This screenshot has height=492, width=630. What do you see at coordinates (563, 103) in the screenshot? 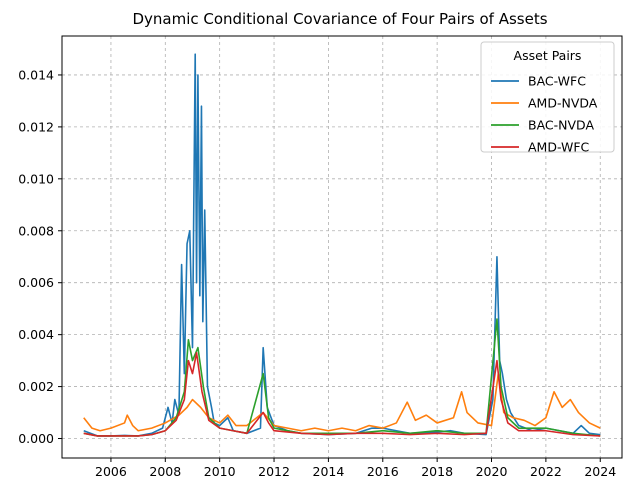
I see `legend-label-amd-nvda: AMD-NVDA` at bounding box center [563, 103].